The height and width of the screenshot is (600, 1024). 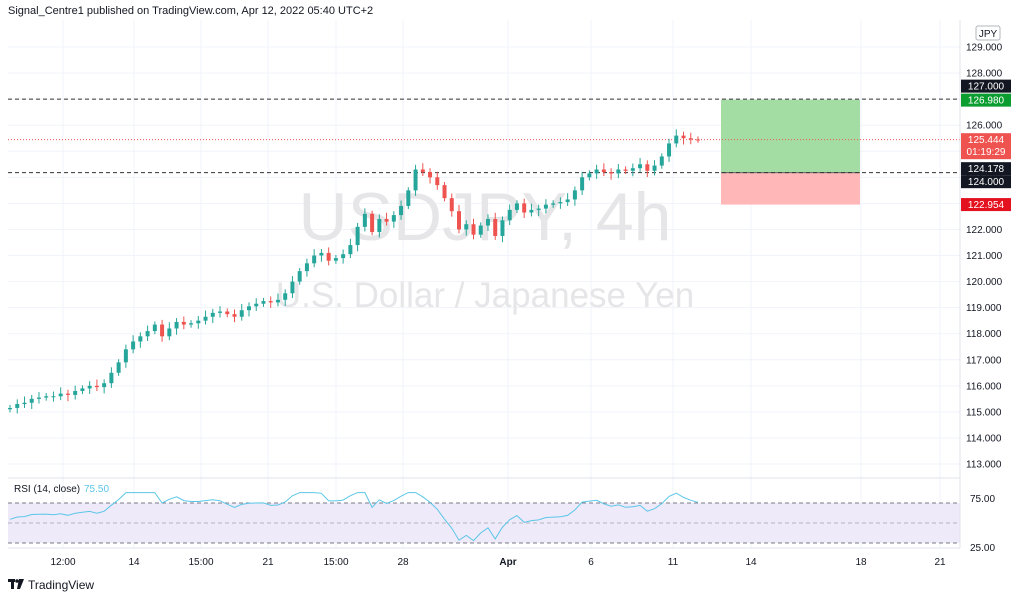 What do you see at coordinates (986, 101) in the screenshot?
I see `price-label-take-profit: 126.980` at bounding box center [986, 101].